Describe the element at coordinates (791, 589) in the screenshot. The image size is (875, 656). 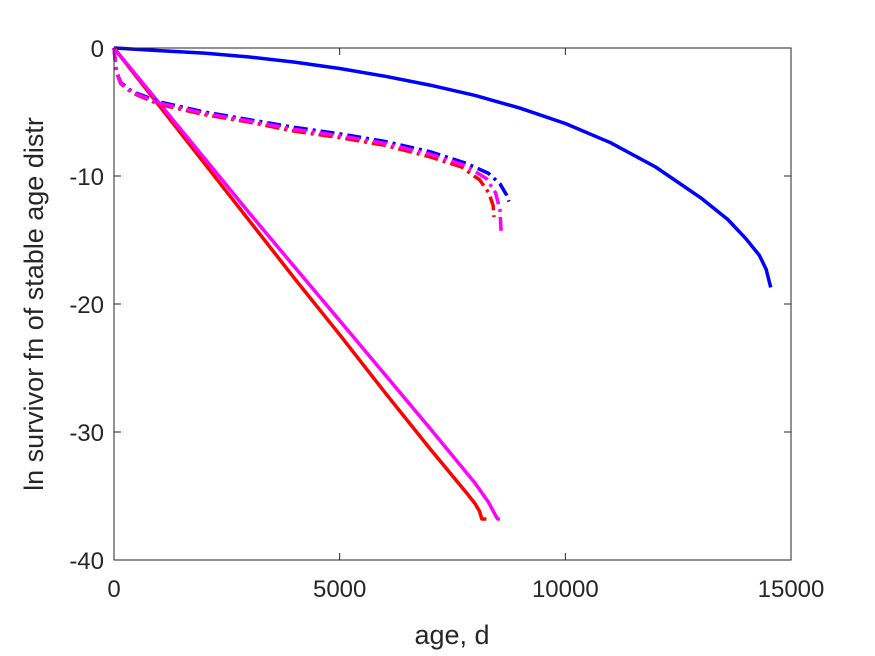
I see `x-tick-label: 15000` at that location.